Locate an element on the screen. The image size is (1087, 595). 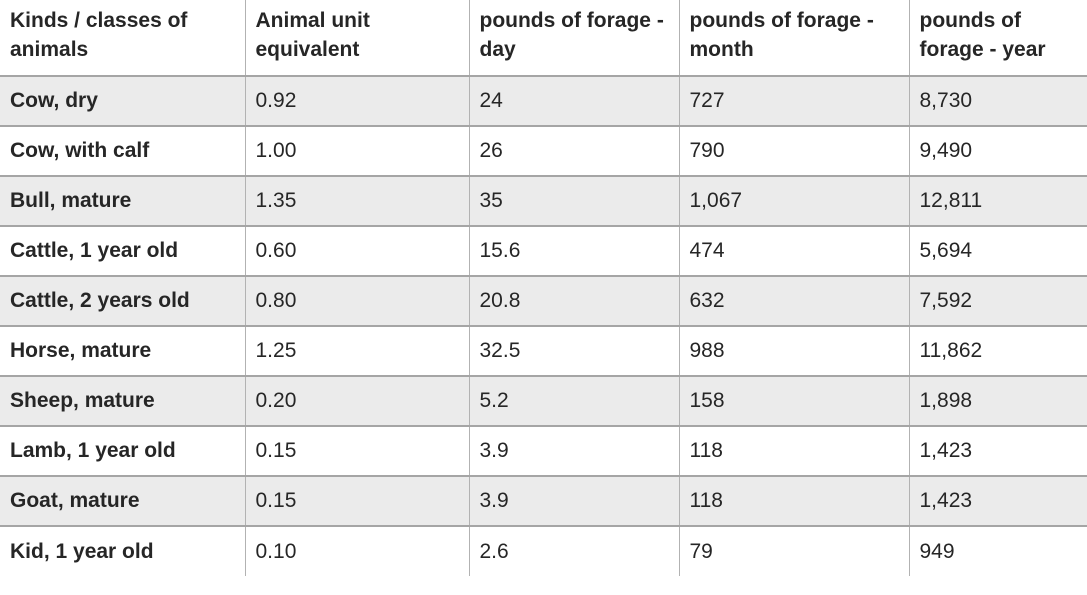
table-row: Cow, with calf 1.00 26 790 9,490 is located at coordinates (543, 151).